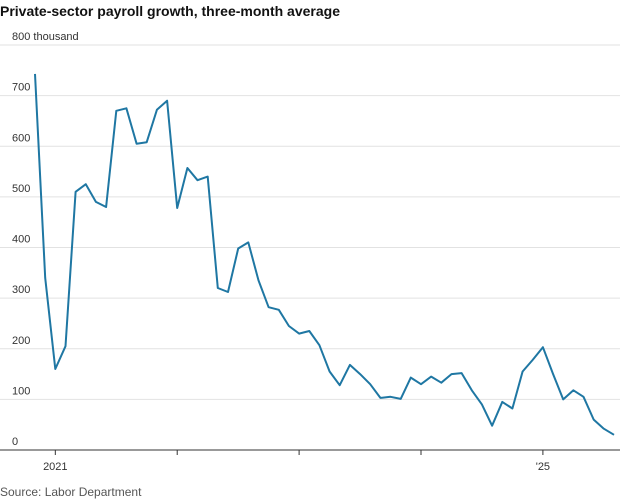 This screenshot has height=500, width=620. Describe the element at coordinates (21, 138) in the screenshot. I see `y-tick-label: 600` at that location.